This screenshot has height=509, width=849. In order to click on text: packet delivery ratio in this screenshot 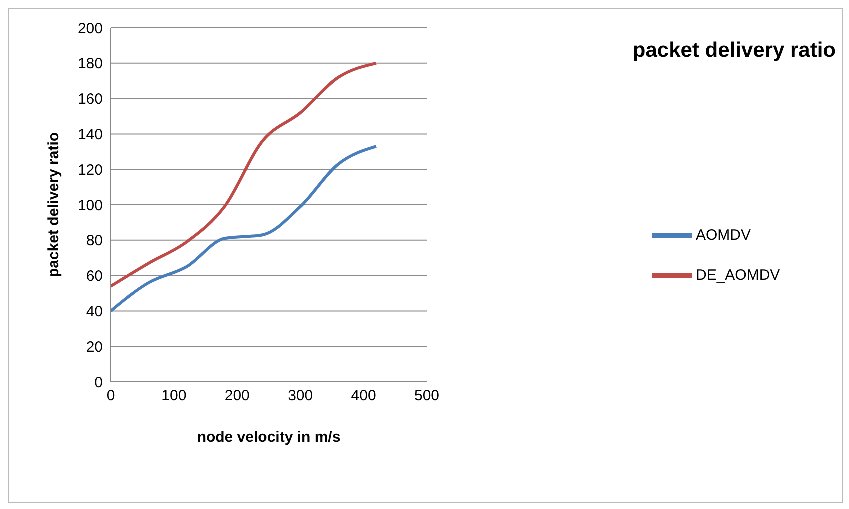, I will do `click(734, 51)`.